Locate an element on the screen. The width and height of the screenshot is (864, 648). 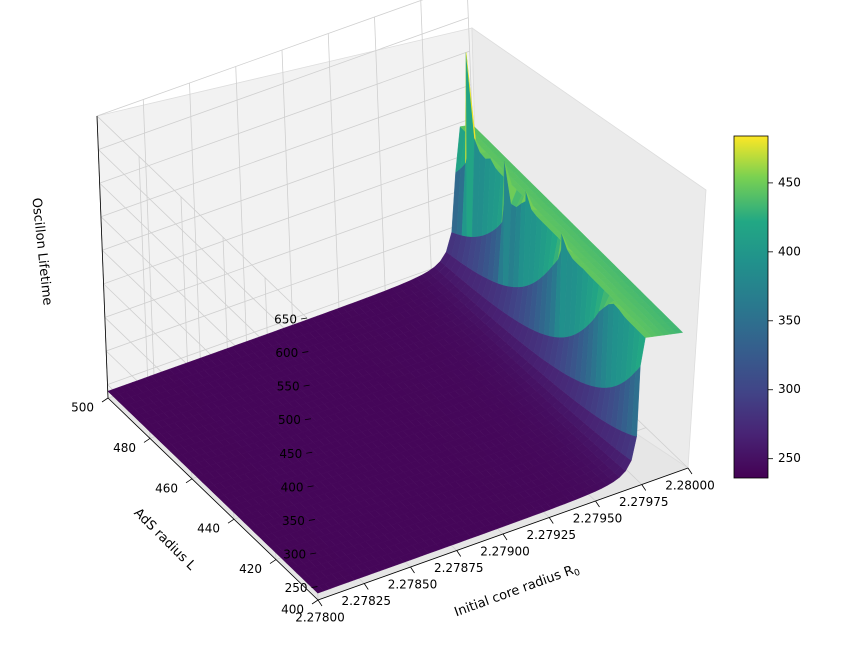
z-tick-label: 500 is located at coordinates (289, 420).